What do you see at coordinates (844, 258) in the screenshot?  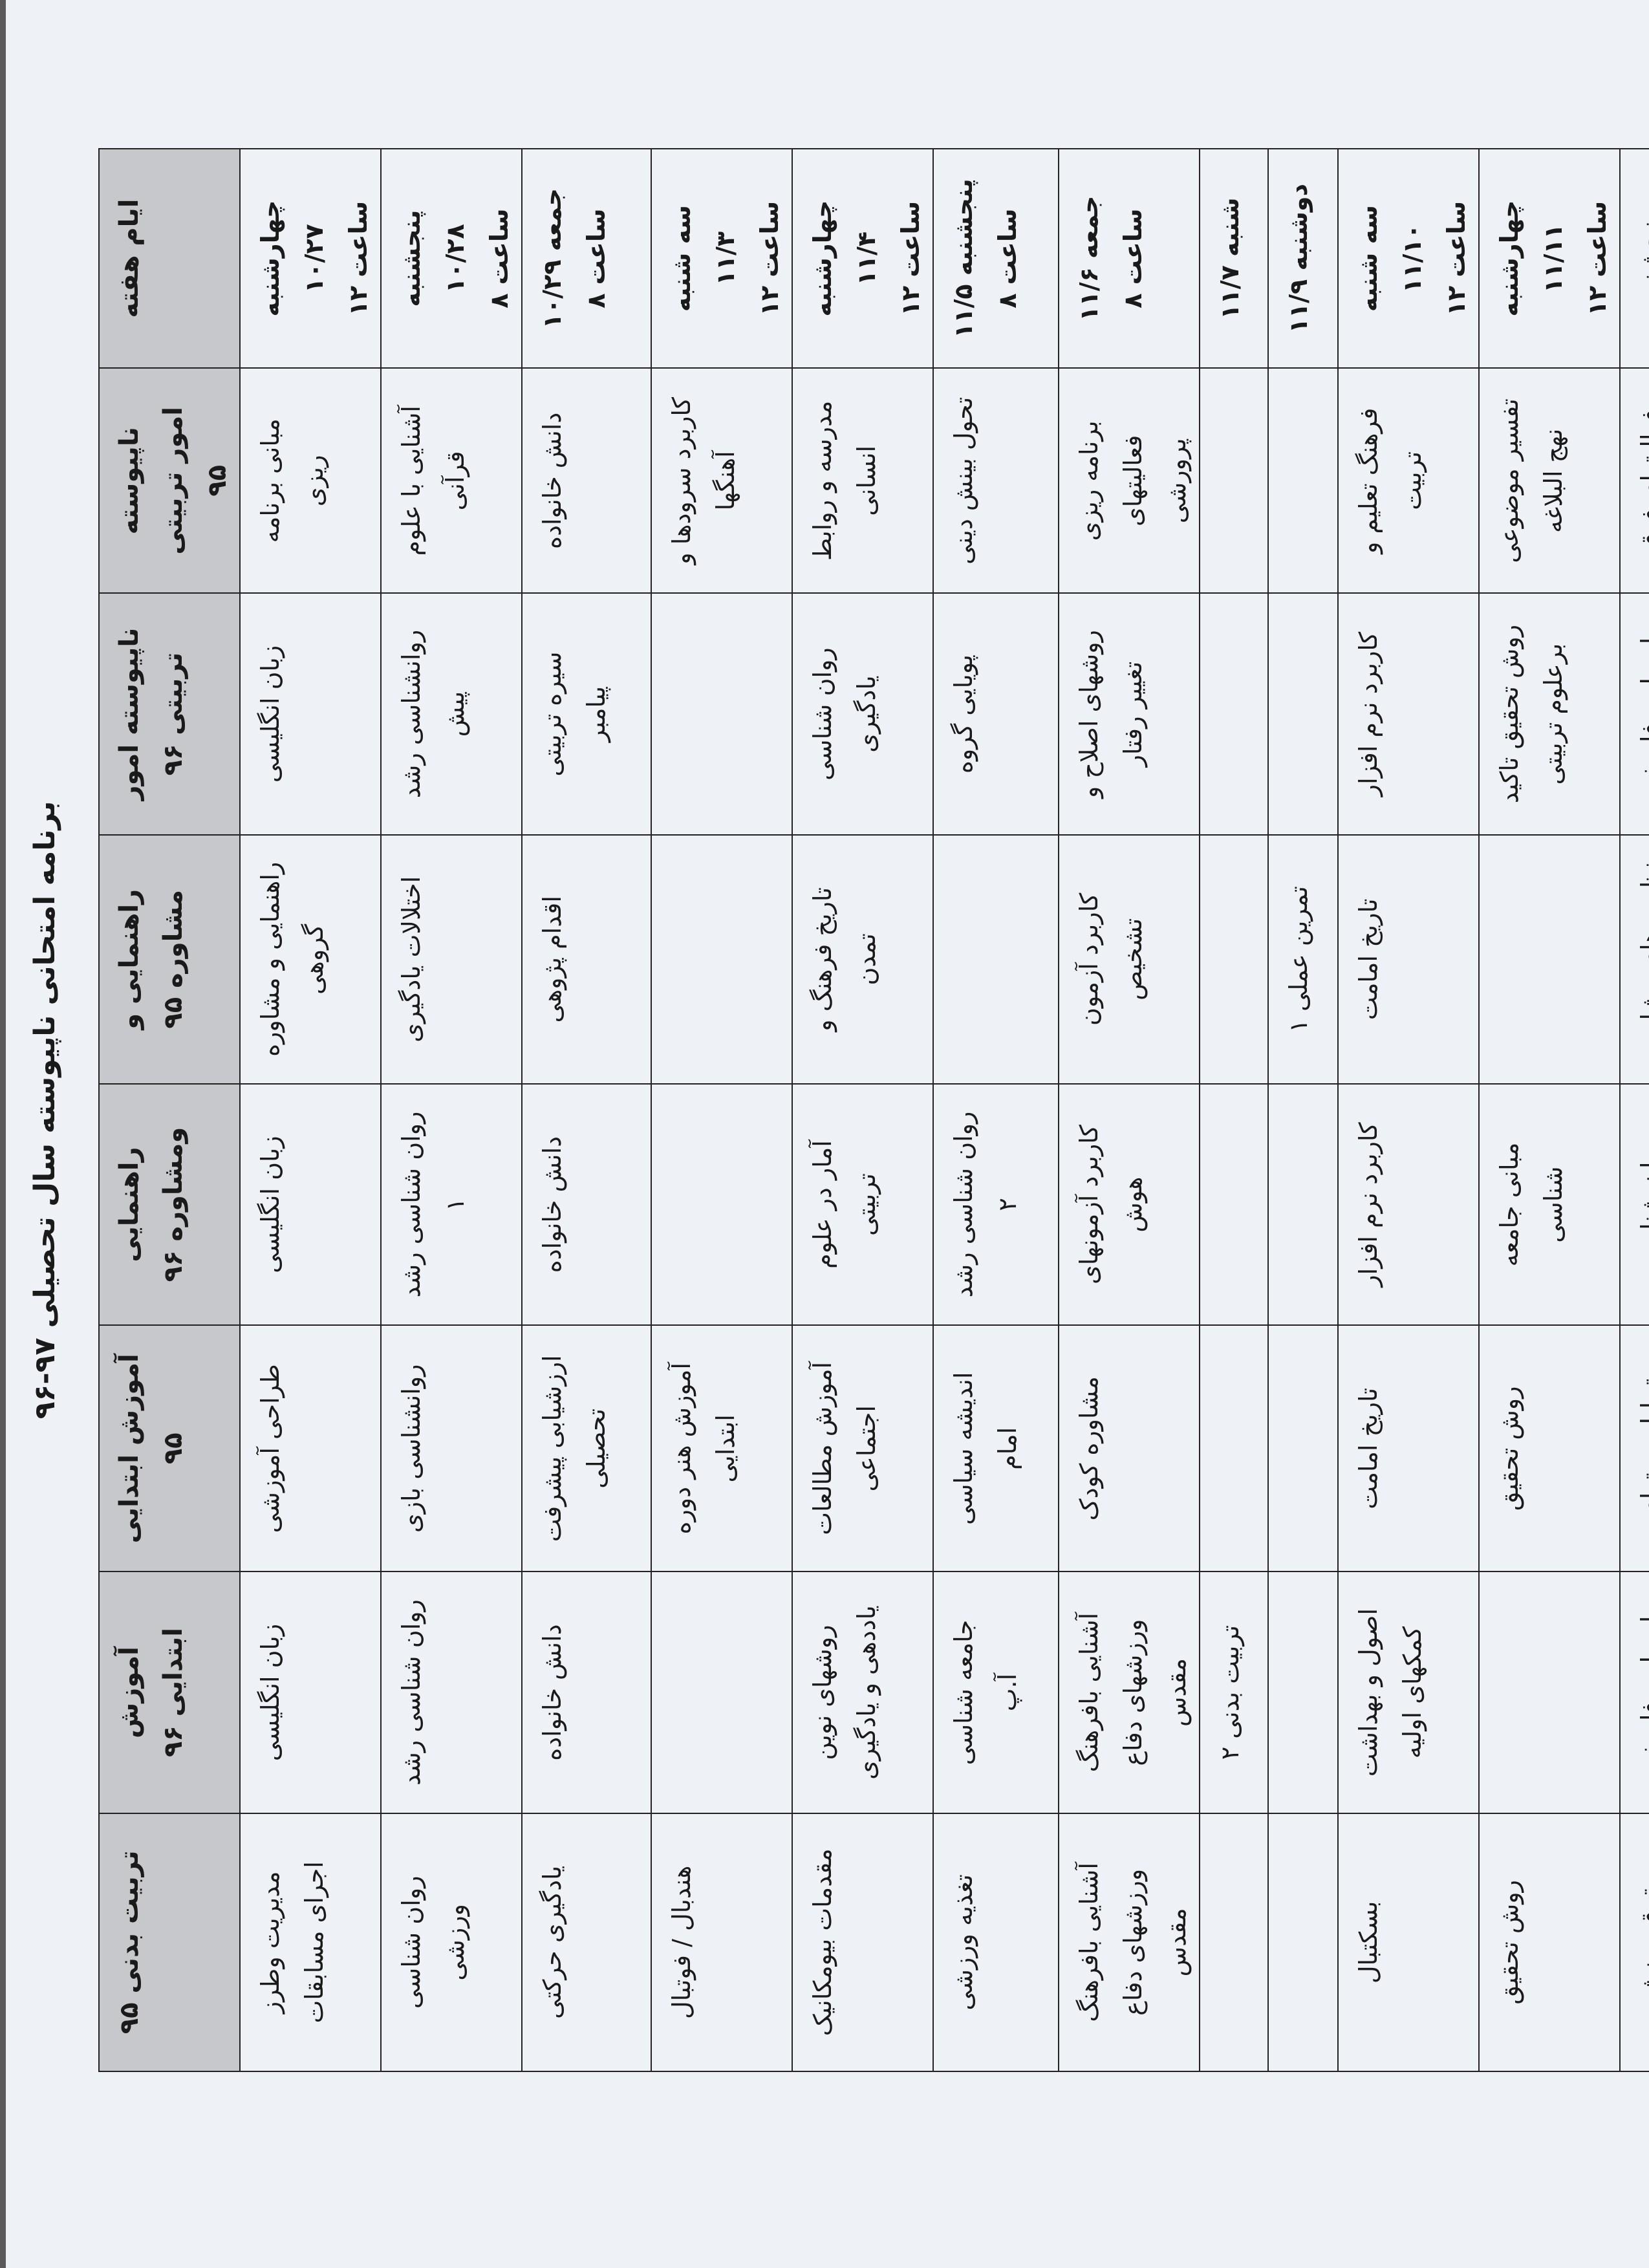 I see `day-date: چهارشنبه ۱۱/۴` at bounding box center [844, 258].